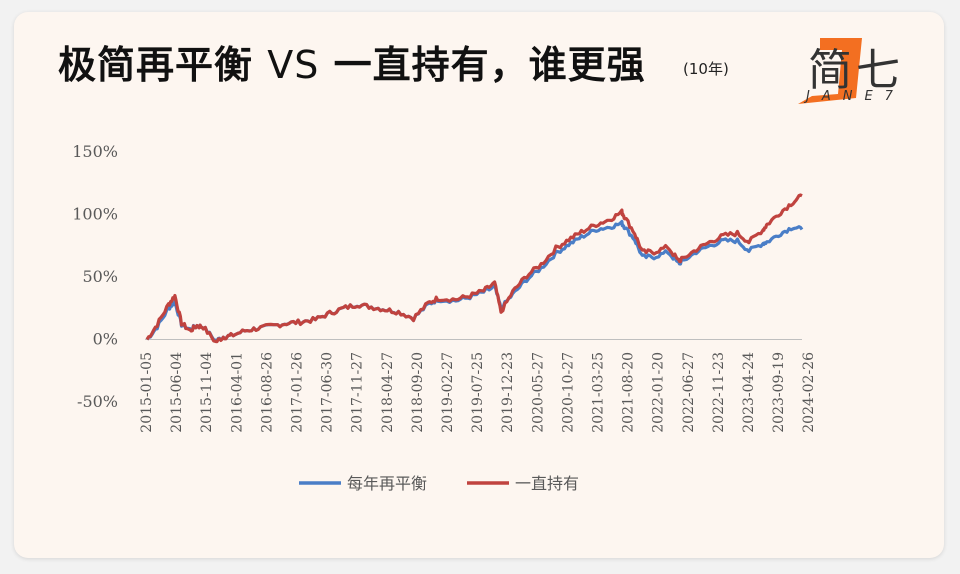 The height and width of the screenshot is (574, 960). Describe the element at coordinates (207, 392) in the screenshot. I see `x-tick-label: 2015-11-04` at that location.